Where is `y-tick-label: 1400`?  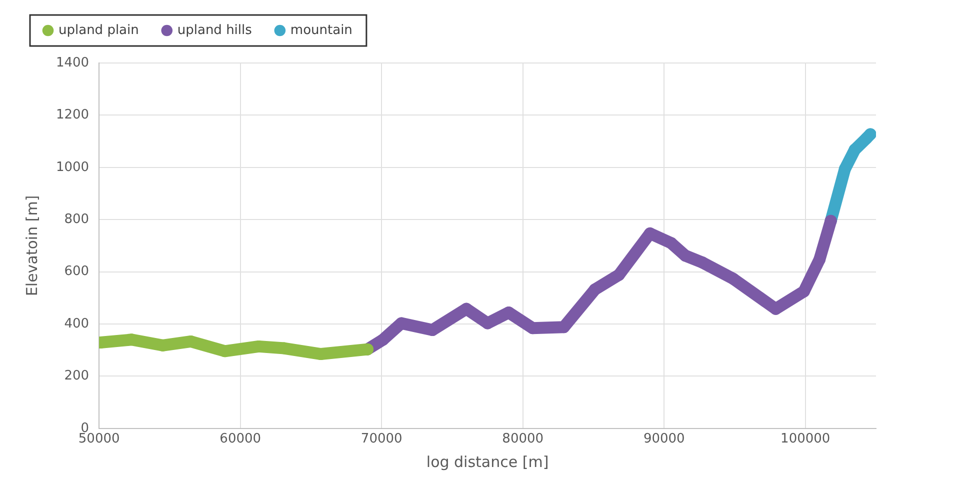
y-tick-label: 1400 is located at coordinates (73, 62).